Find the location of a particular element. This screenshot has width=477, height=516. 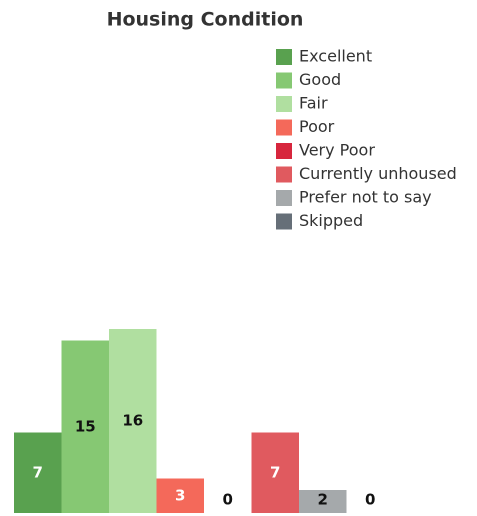

legend-label: Poor is located at coordinates (317, 126).